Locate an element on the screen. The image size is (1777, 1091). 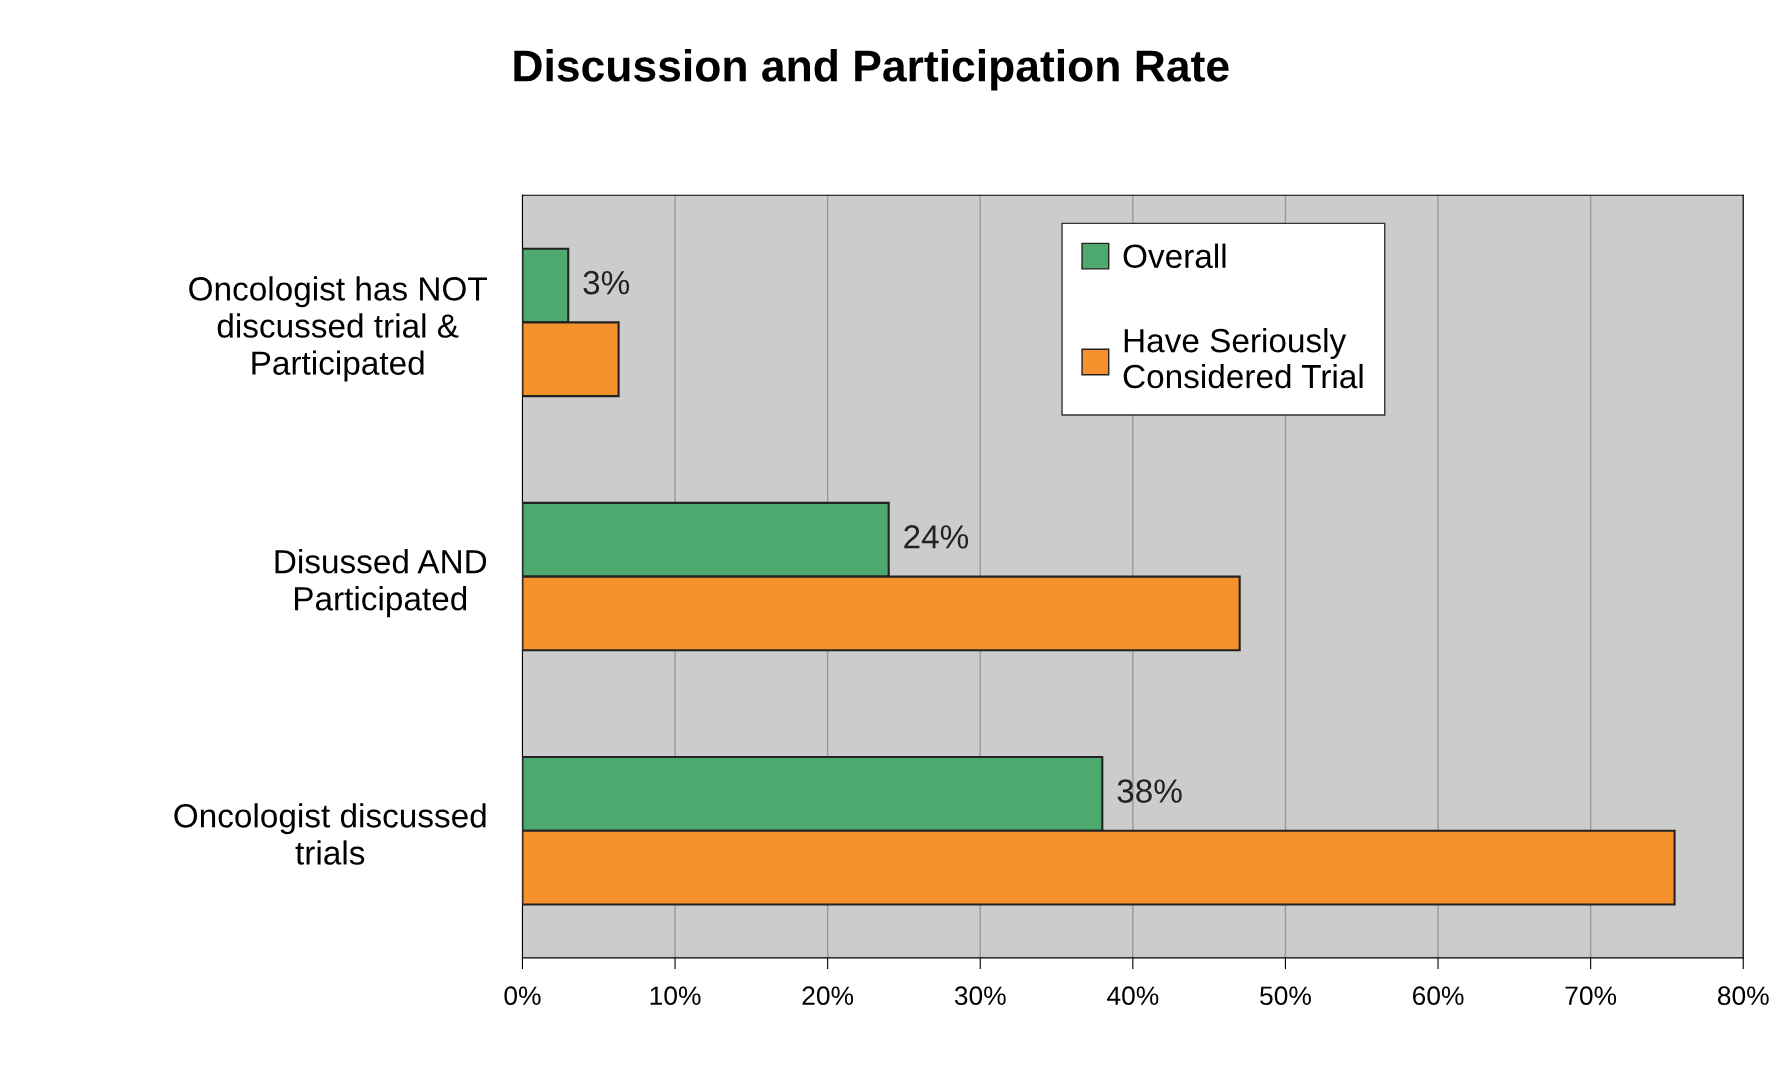
x-tick-label: 50% is located at coordinates (1285, 996).